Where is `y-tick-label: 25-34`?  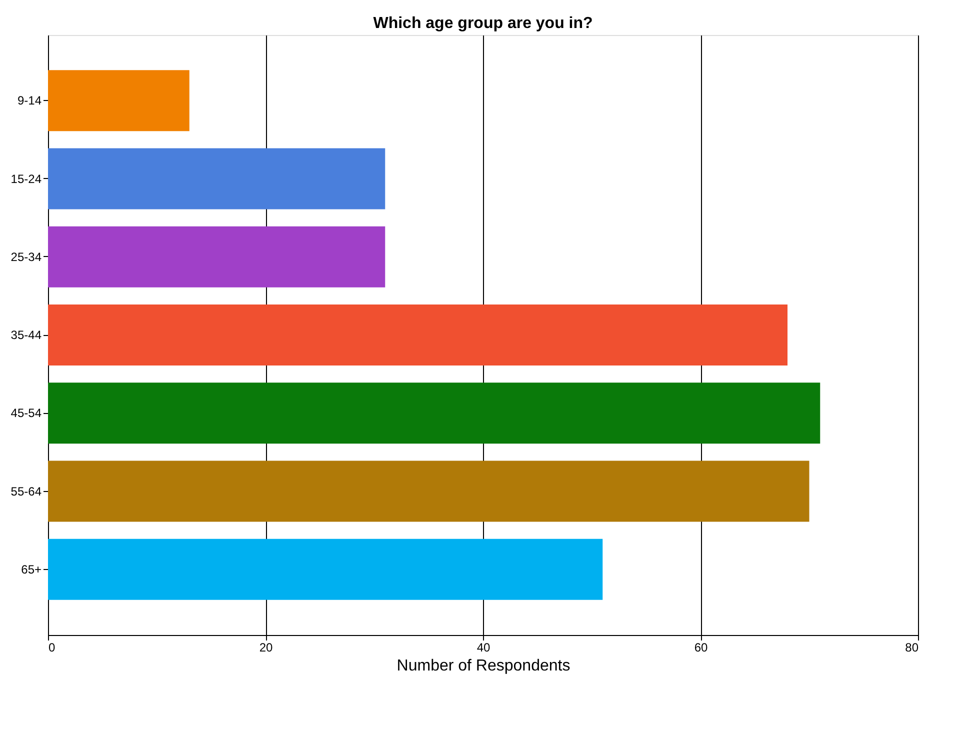
y-tick-label: 25-34 is located at coordinates (26, 257).